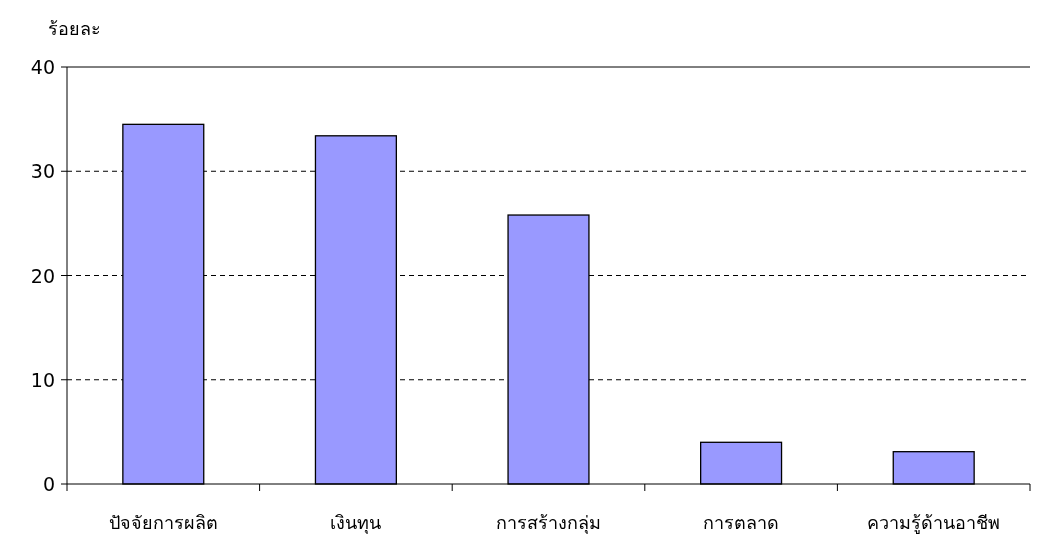  I want to click on y-axis-title: ร้อยละ, so click(74, 28).